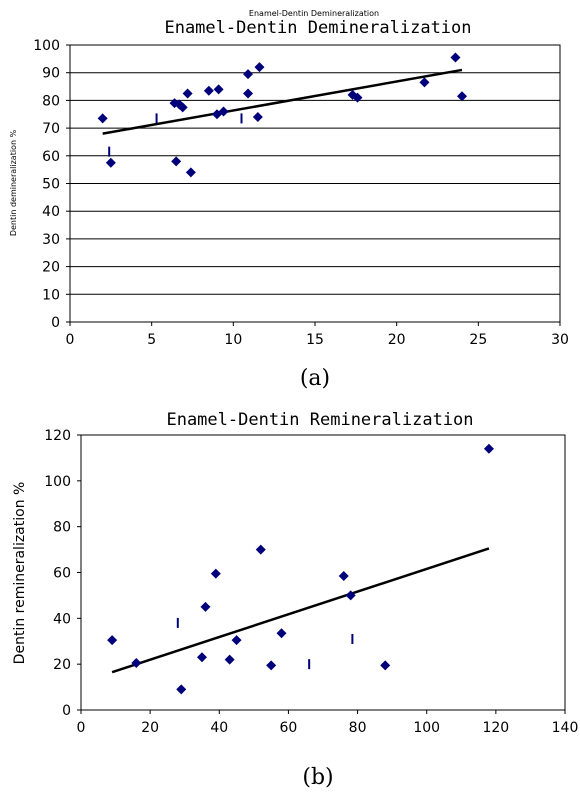 The image size is (580, 799). I want to click on chart-b-caption: (b), so click(317, 777).